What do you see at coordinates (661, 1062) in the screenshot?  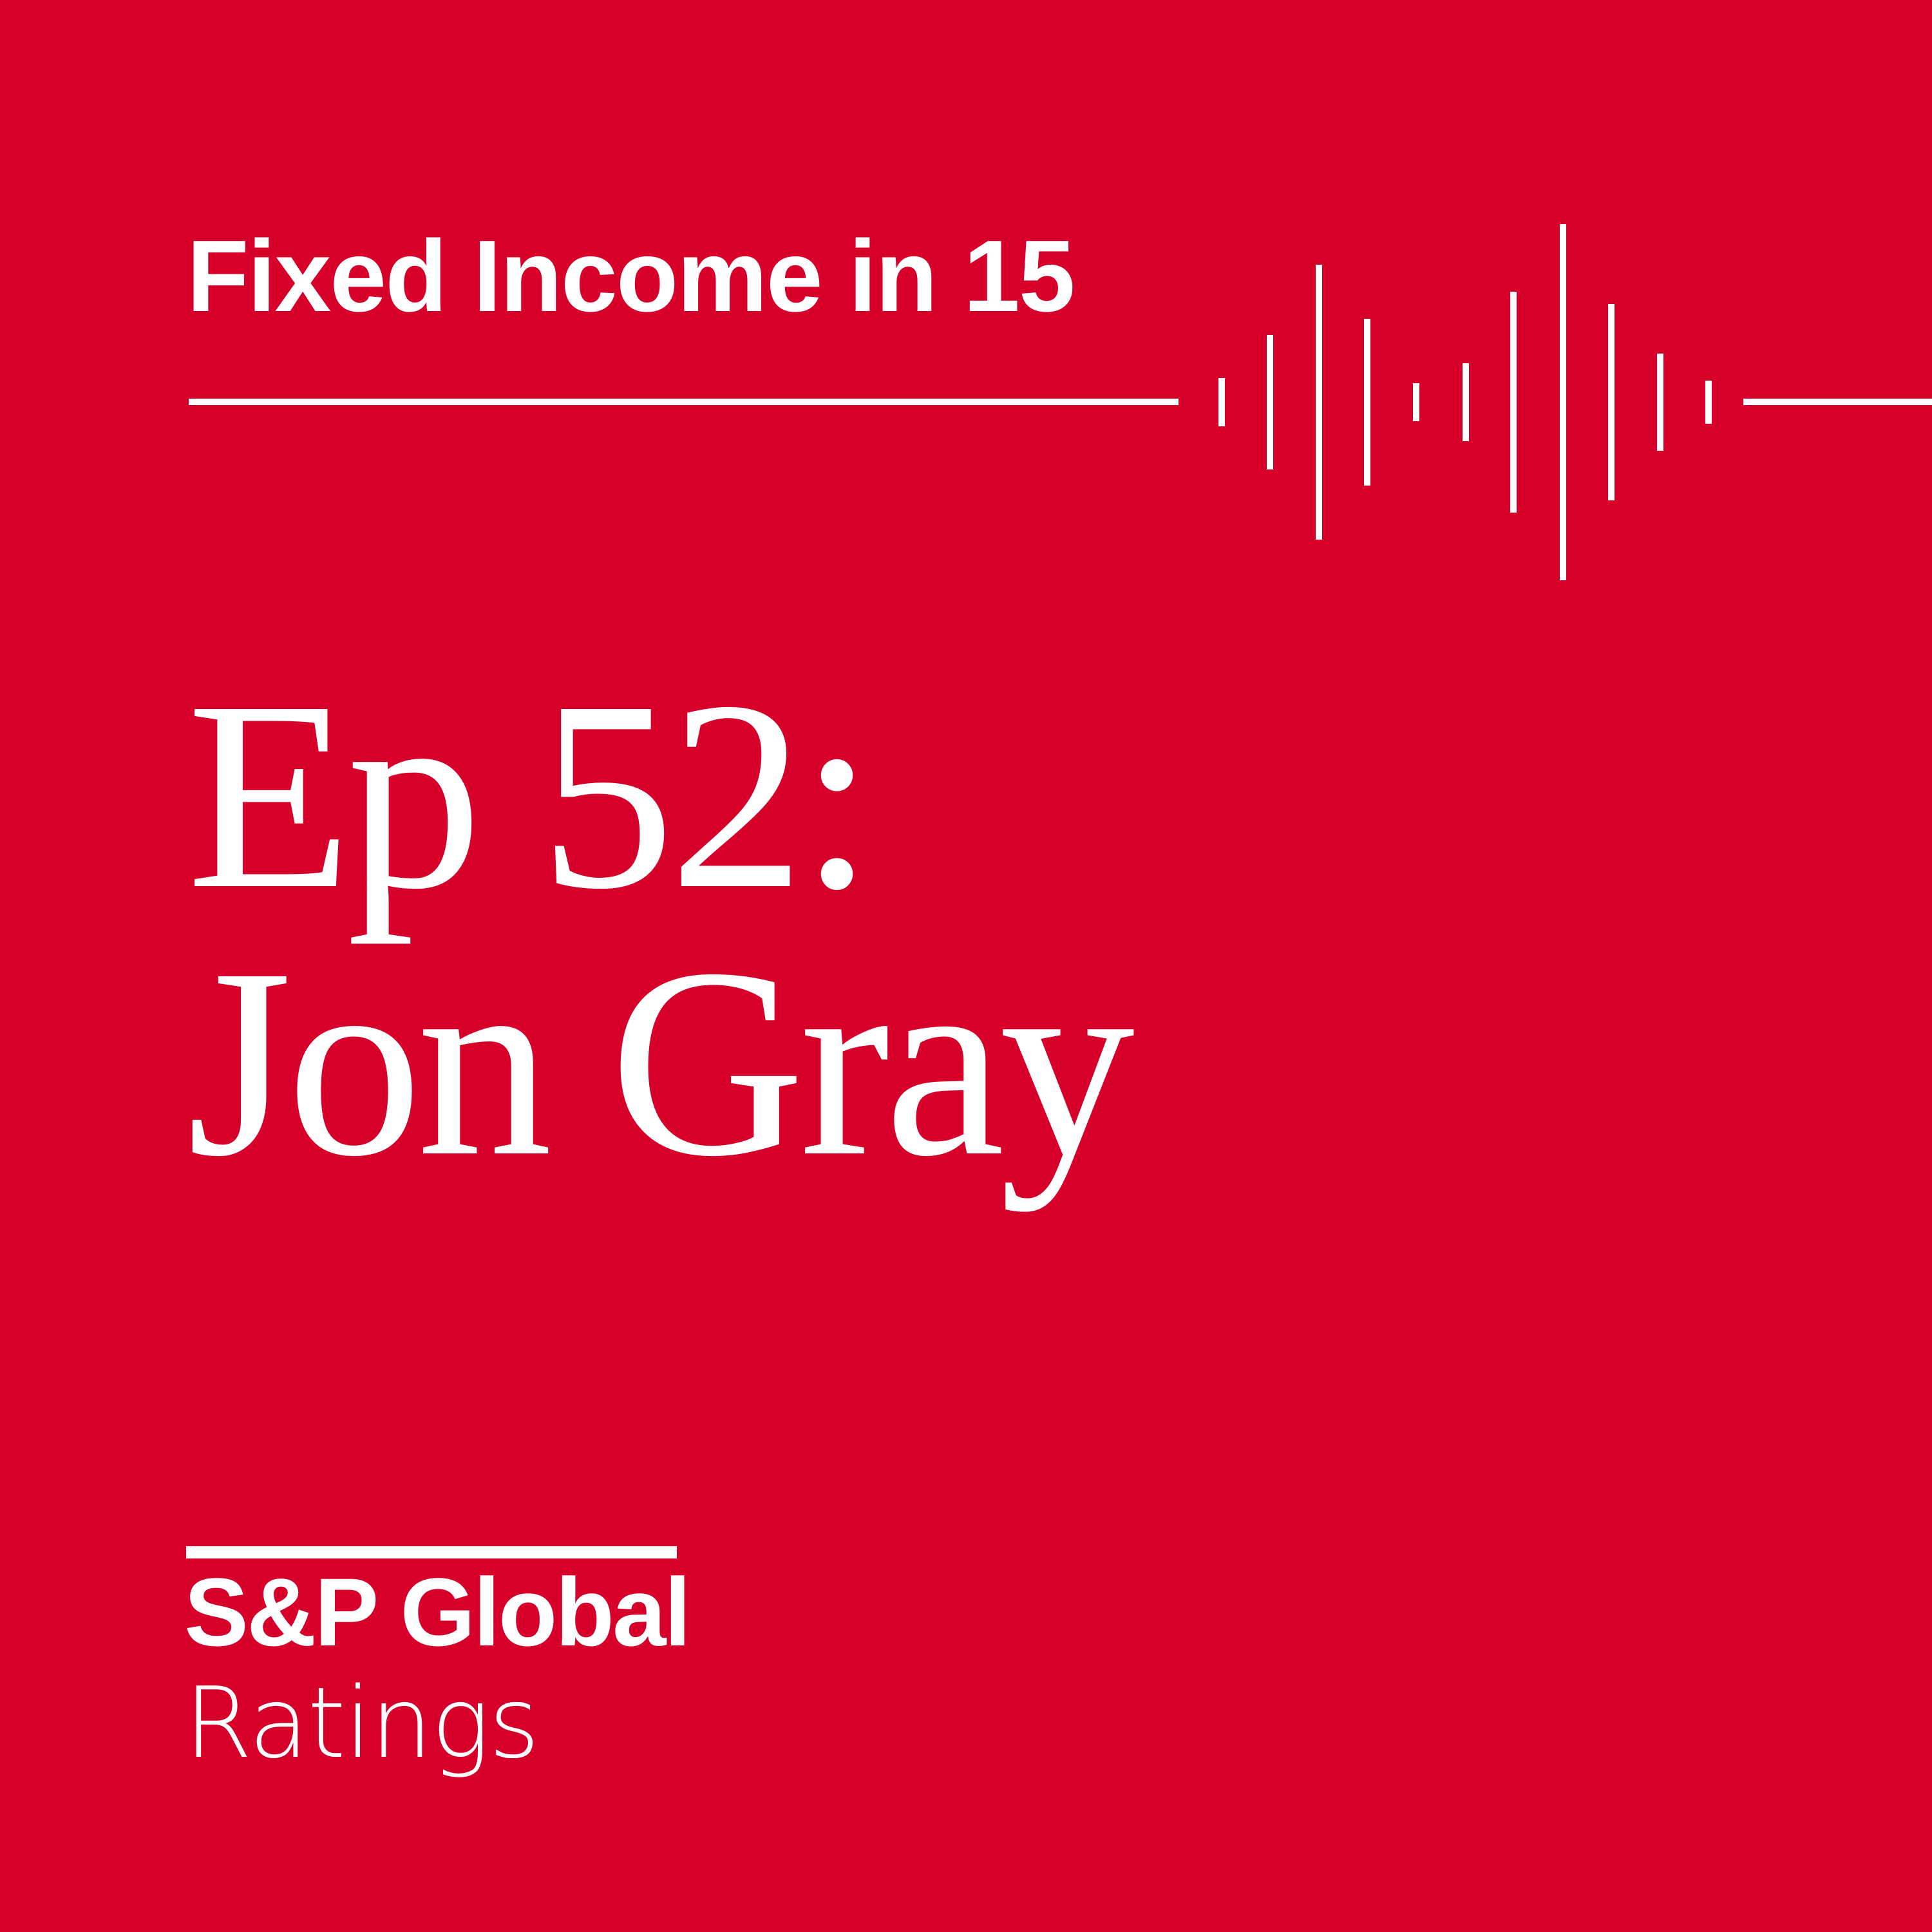 I see `episode-guest: Jon Gray` at bounding box center [661, 1062].